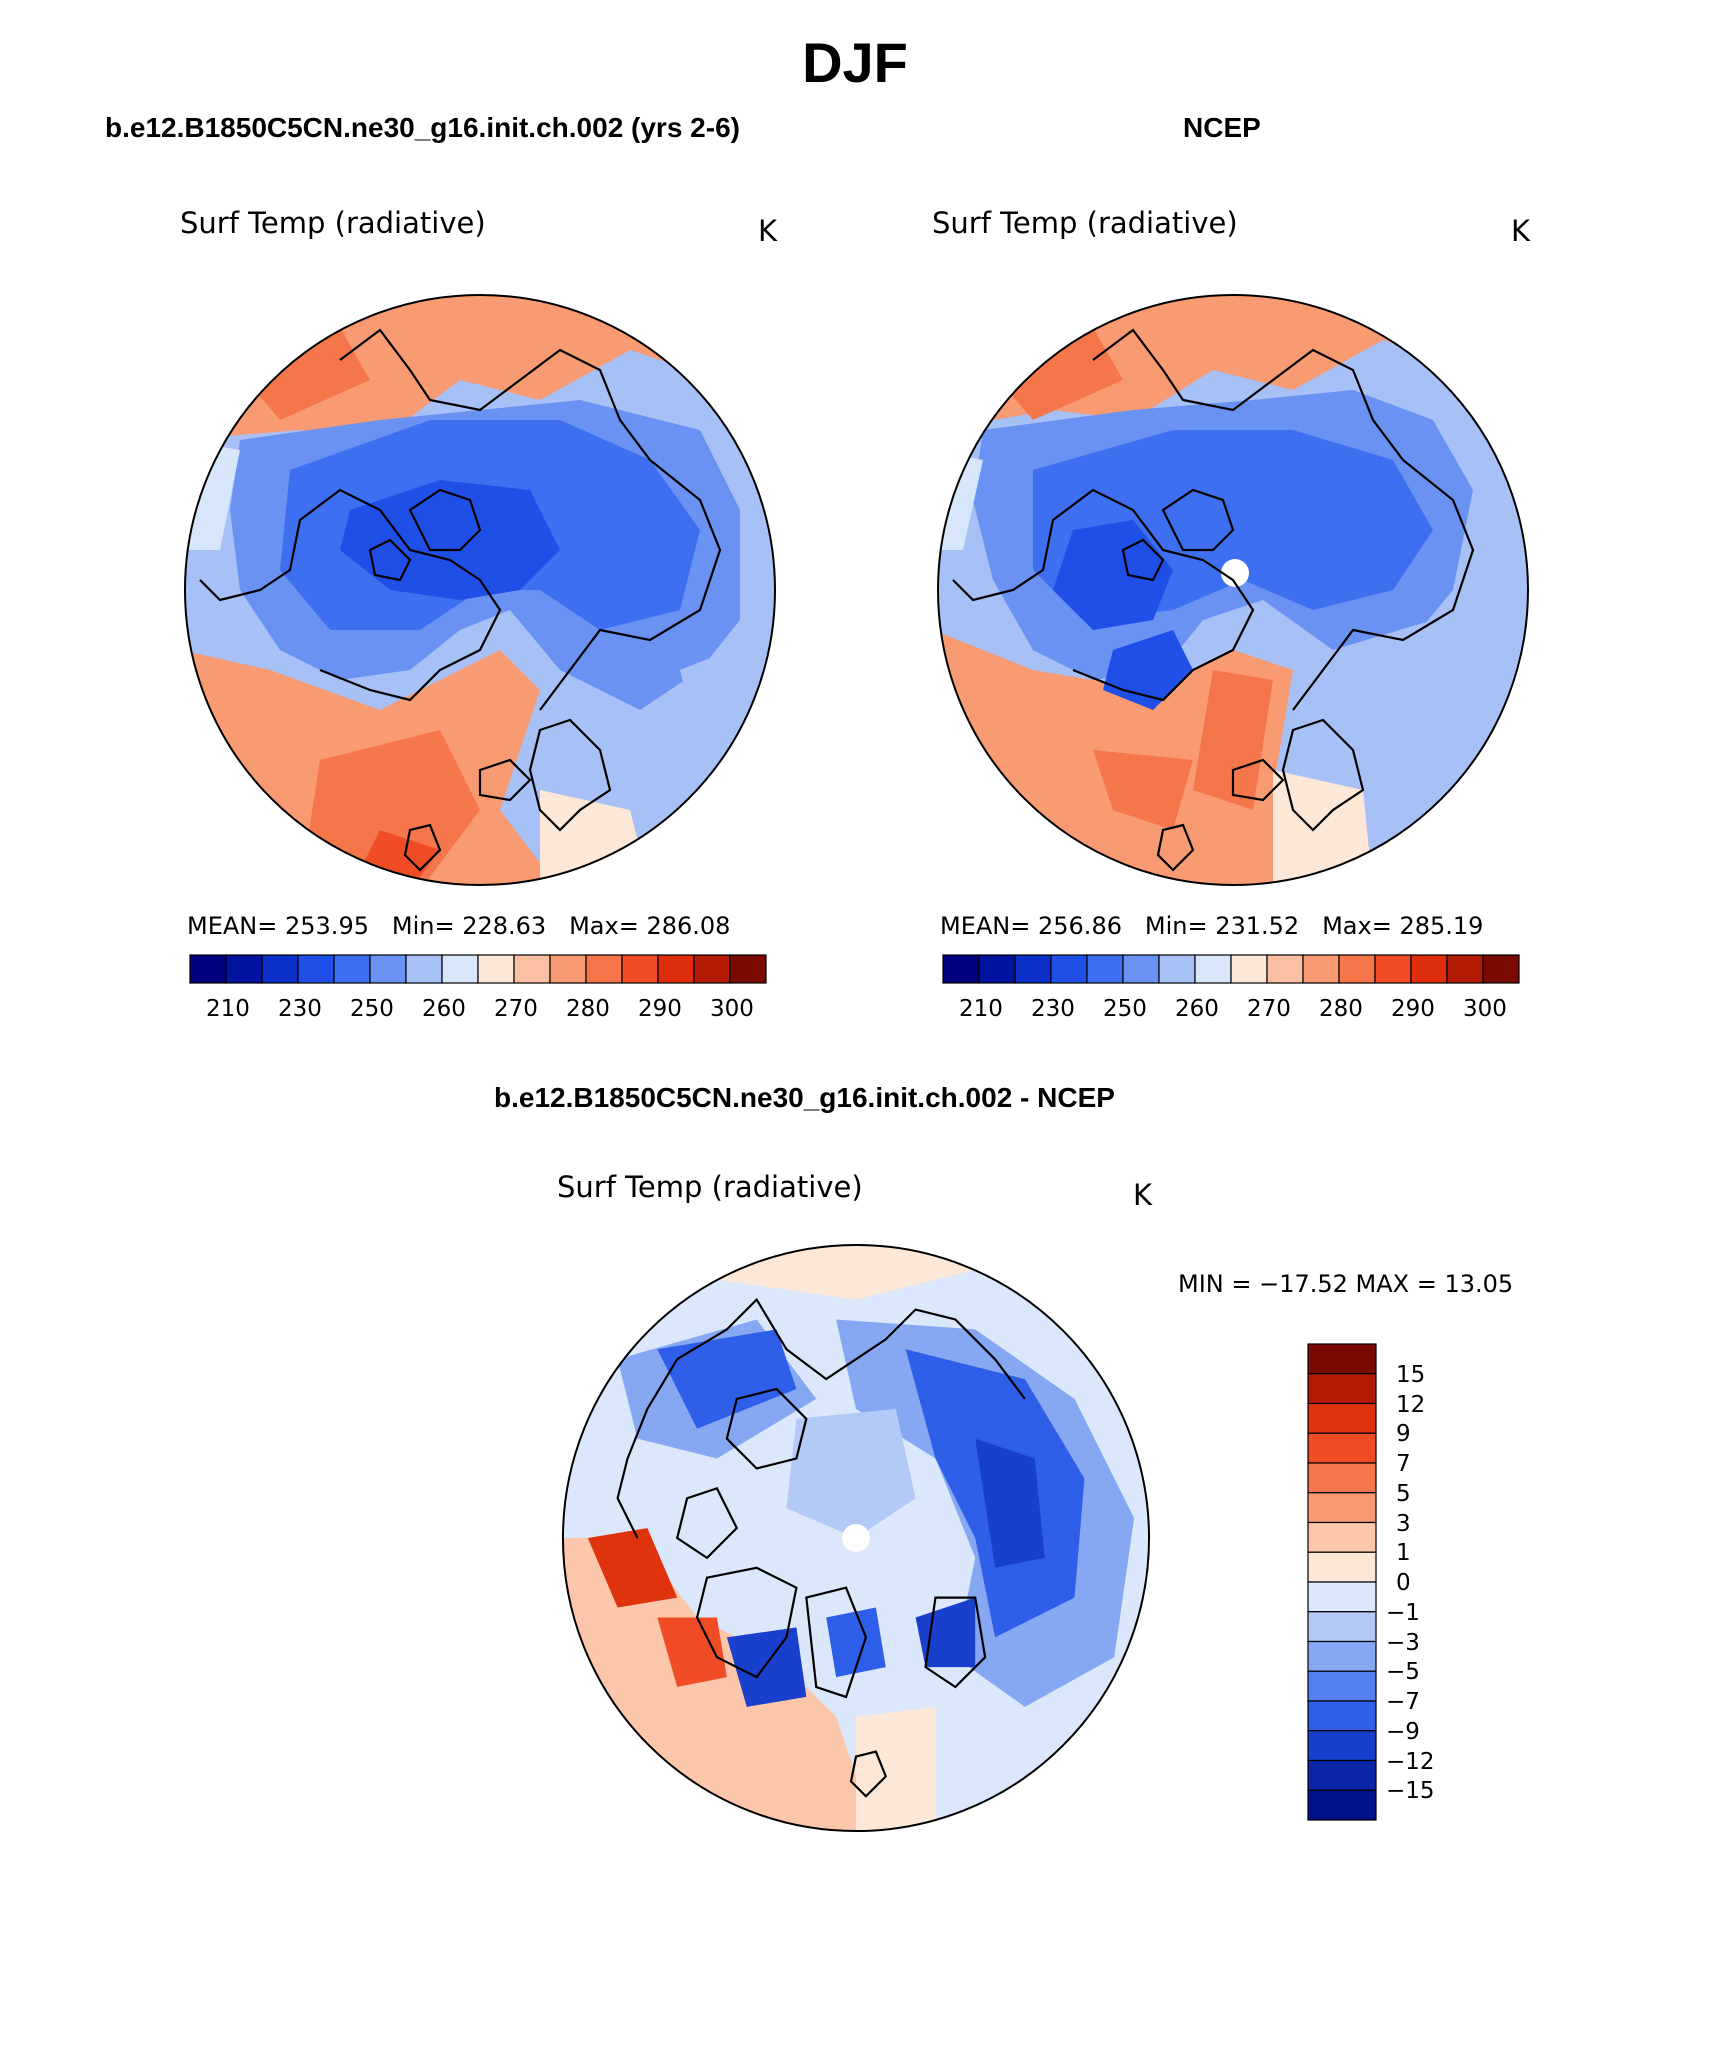  Describe the element at coordinates (1257, 926) in the screenshot. I see `min-value: 231.52` at that location.